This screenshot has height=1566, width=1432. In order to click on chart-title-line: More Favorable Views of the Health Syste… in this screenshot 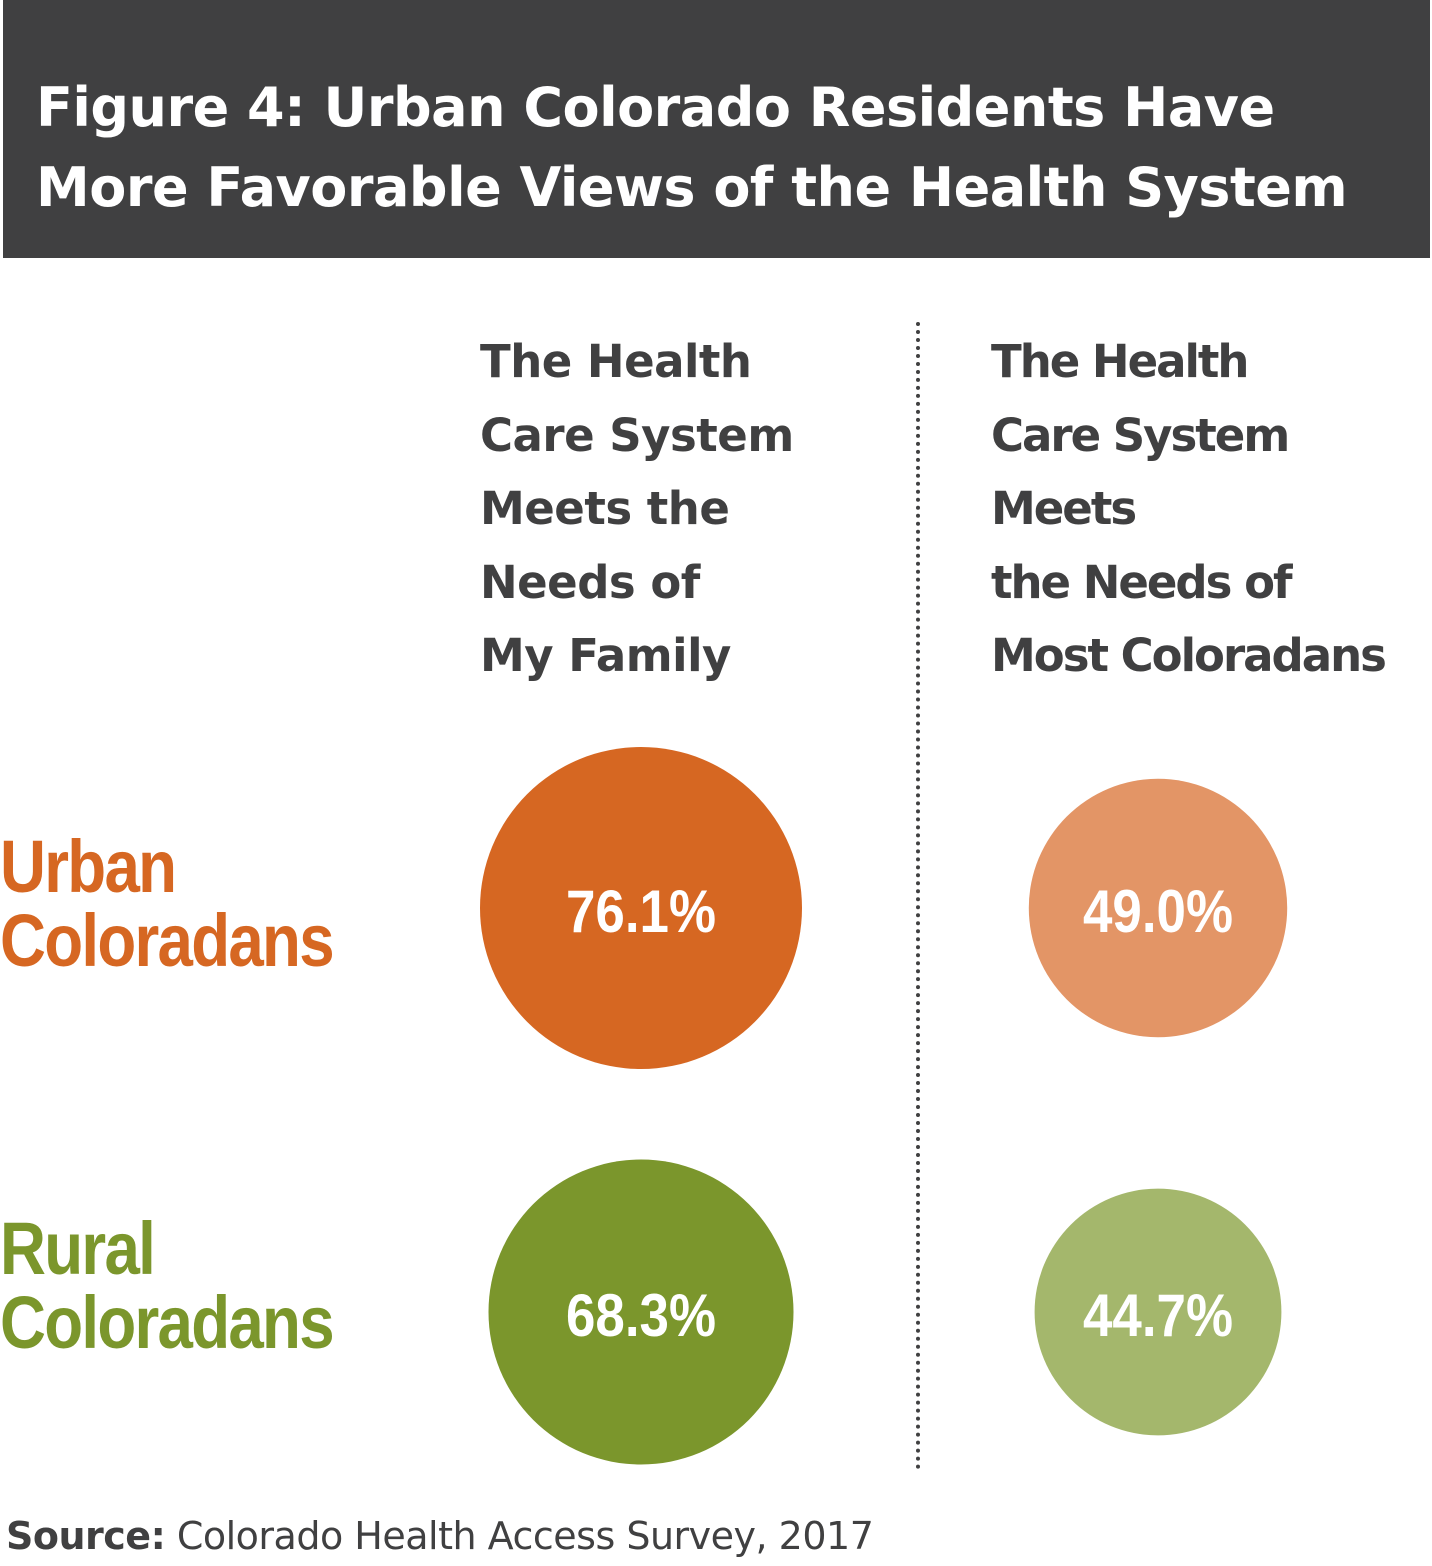, I will do `click(692, 187)`.